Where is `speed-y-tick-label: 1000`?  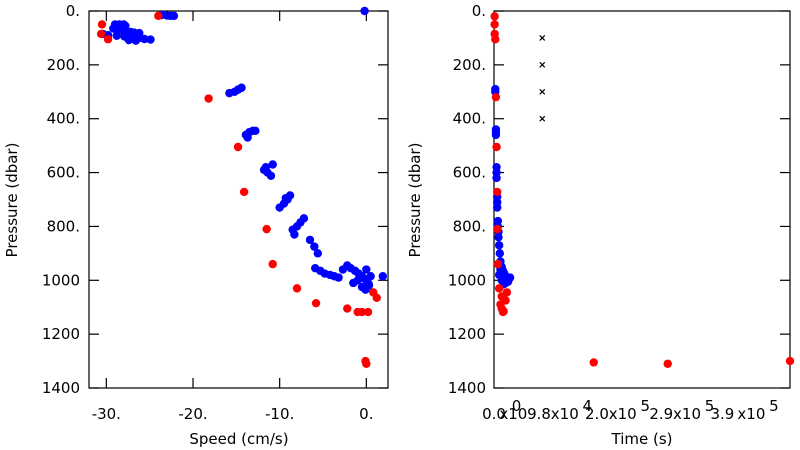
speed-y-tick-label: 1000 is located at coordinates (61, 280).